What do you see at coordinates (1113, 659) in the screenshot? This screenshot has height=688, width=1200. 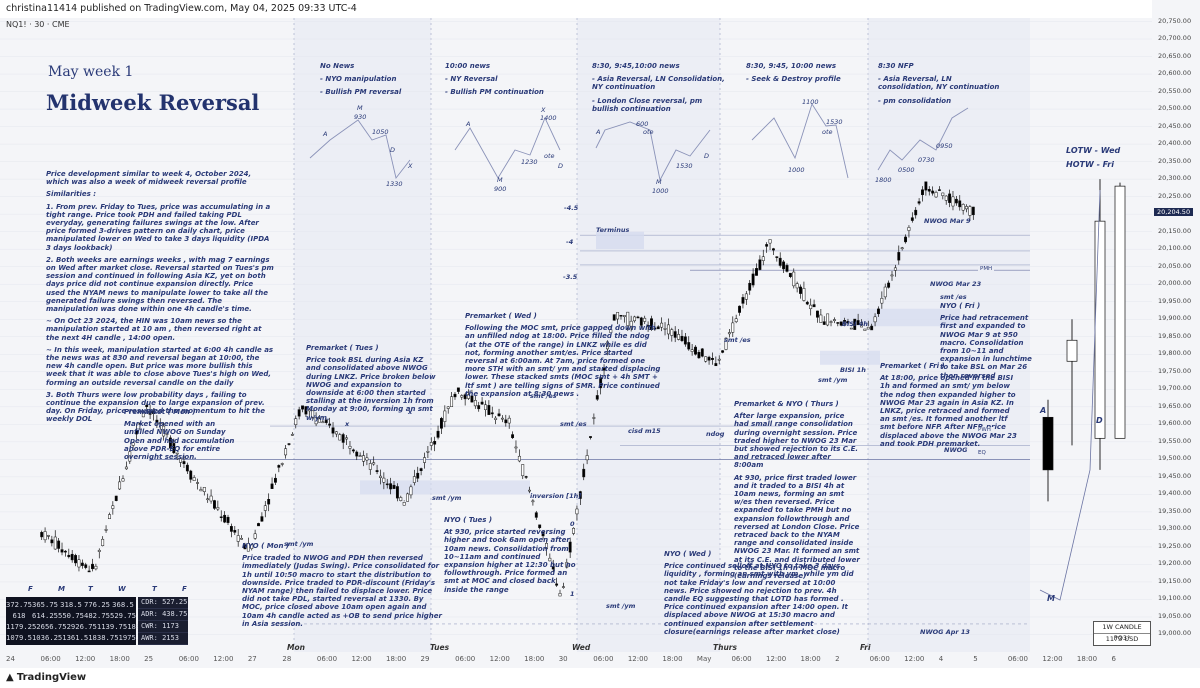 I see `time-tick: 6` at bounding box center [1113, 659].